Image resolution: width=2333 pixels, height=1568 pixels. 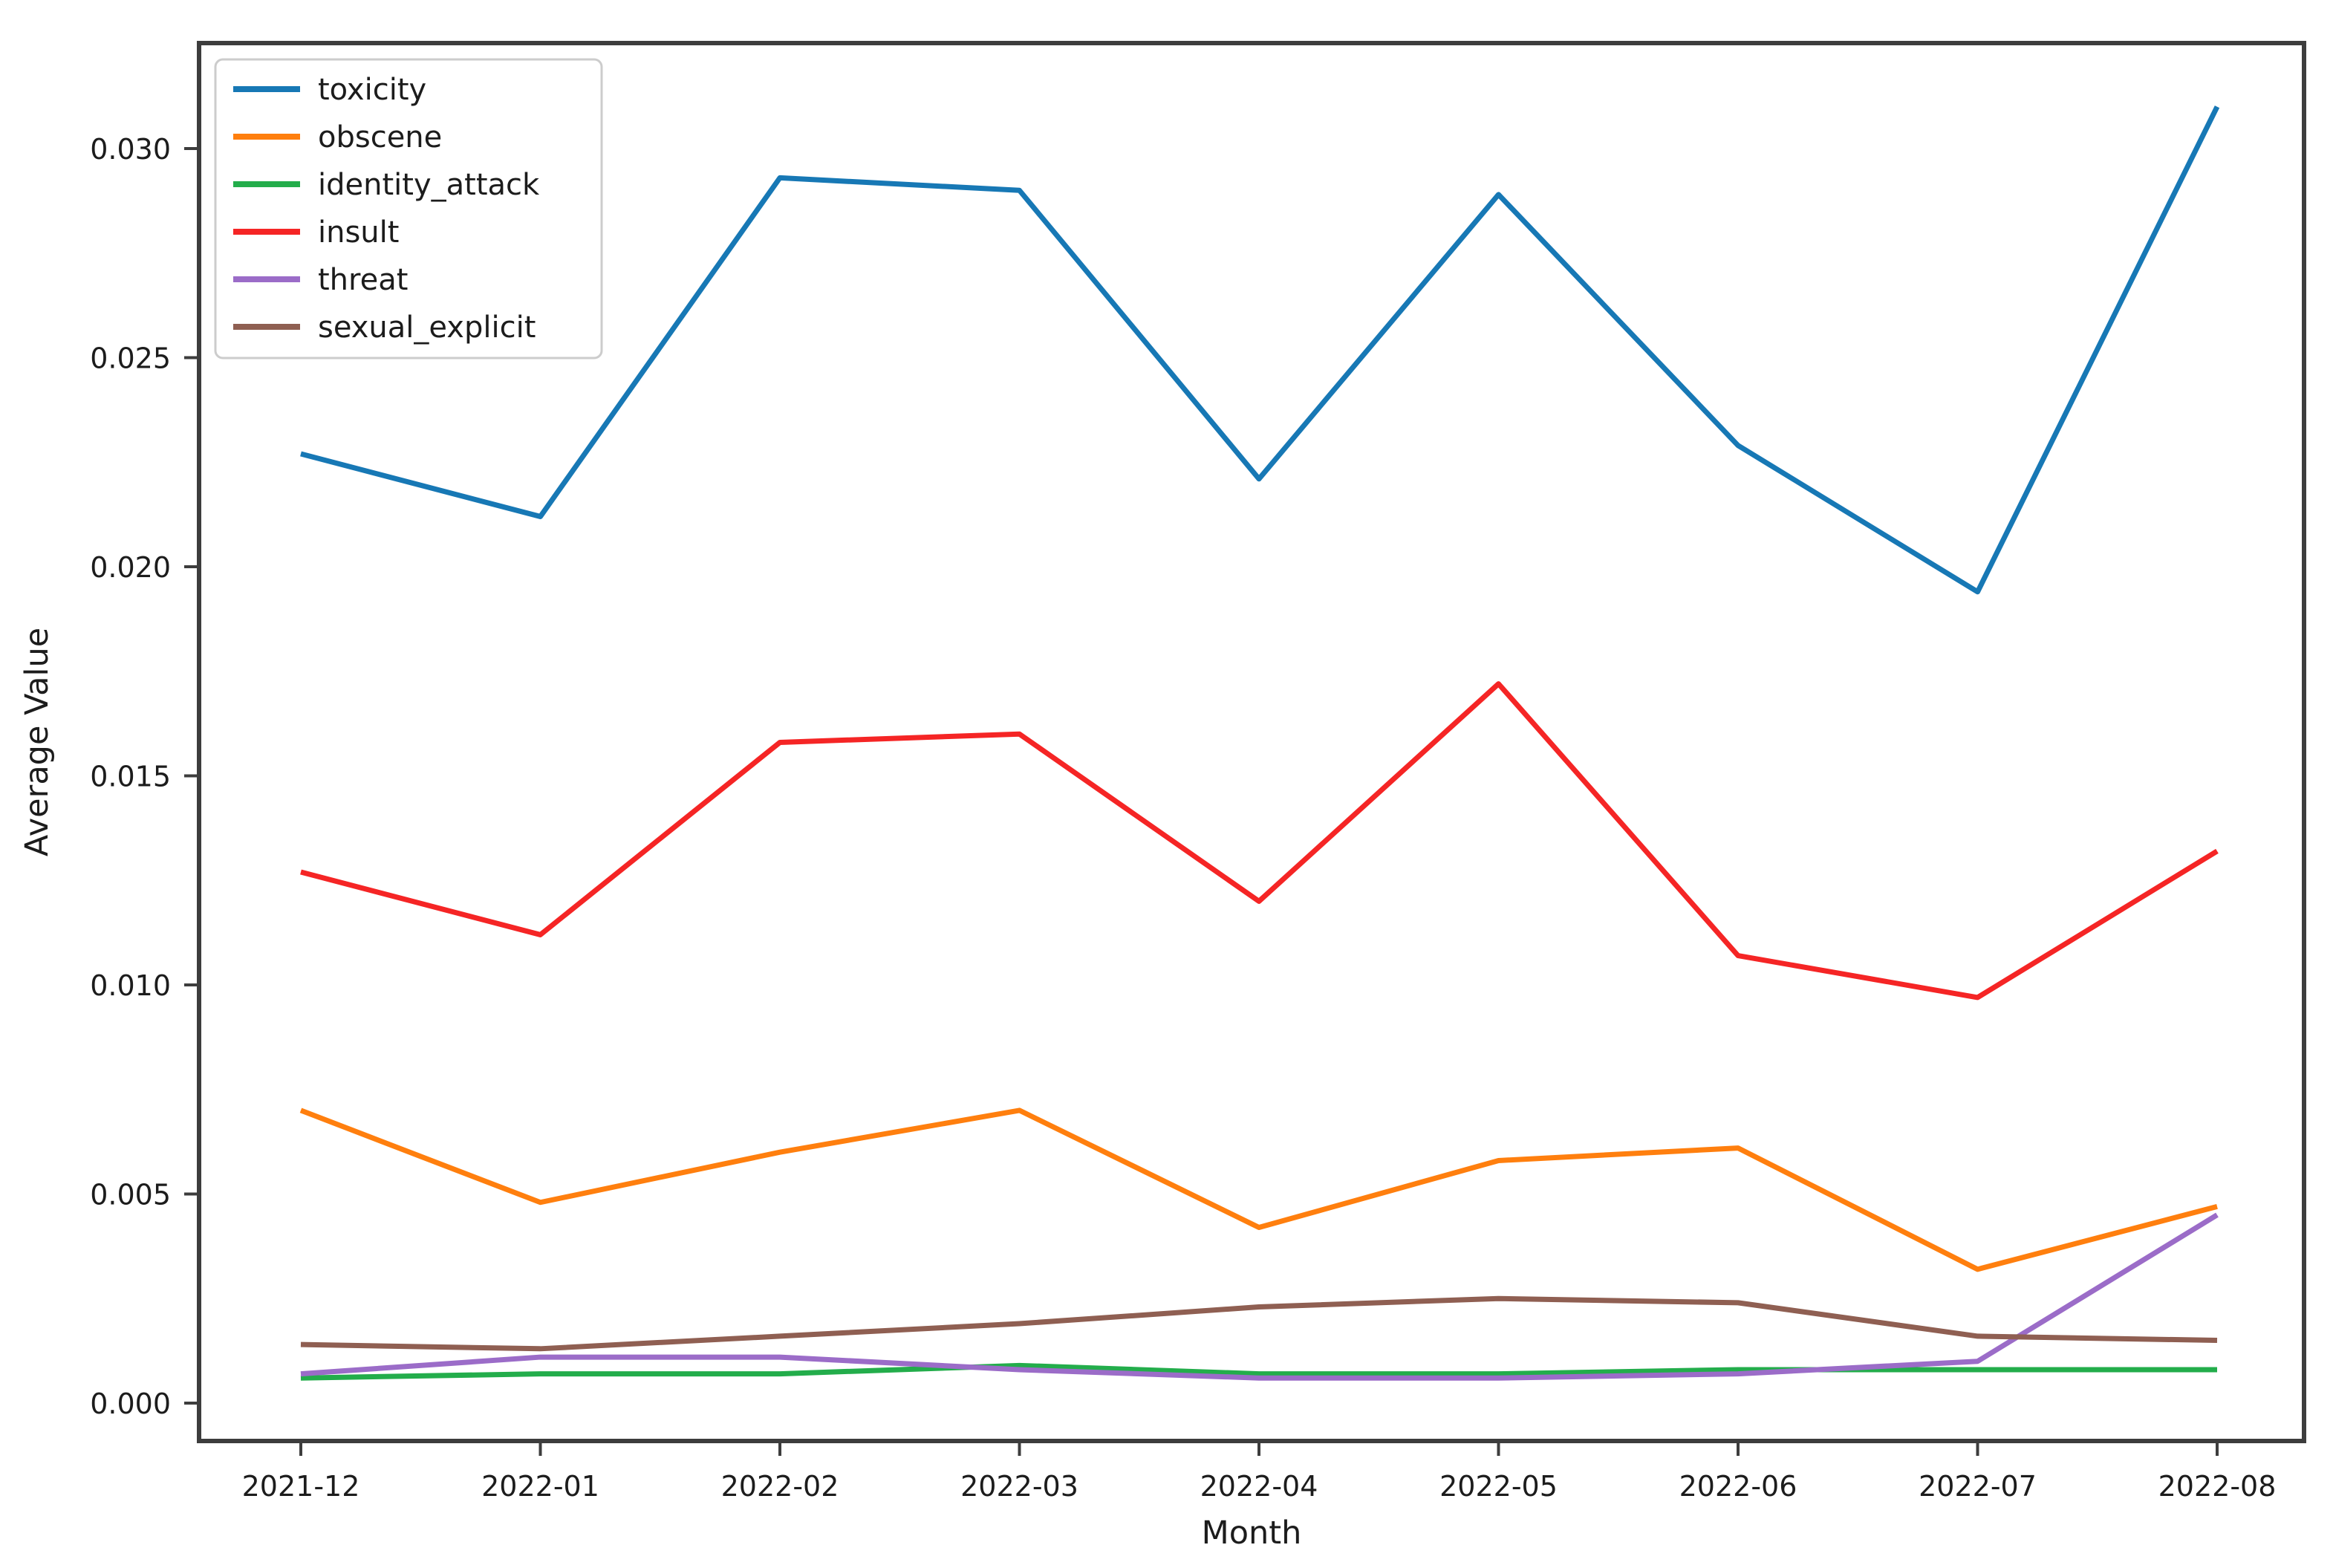 I want to click on x-tick-label: 2022-02, so click(x=780, y=1487).